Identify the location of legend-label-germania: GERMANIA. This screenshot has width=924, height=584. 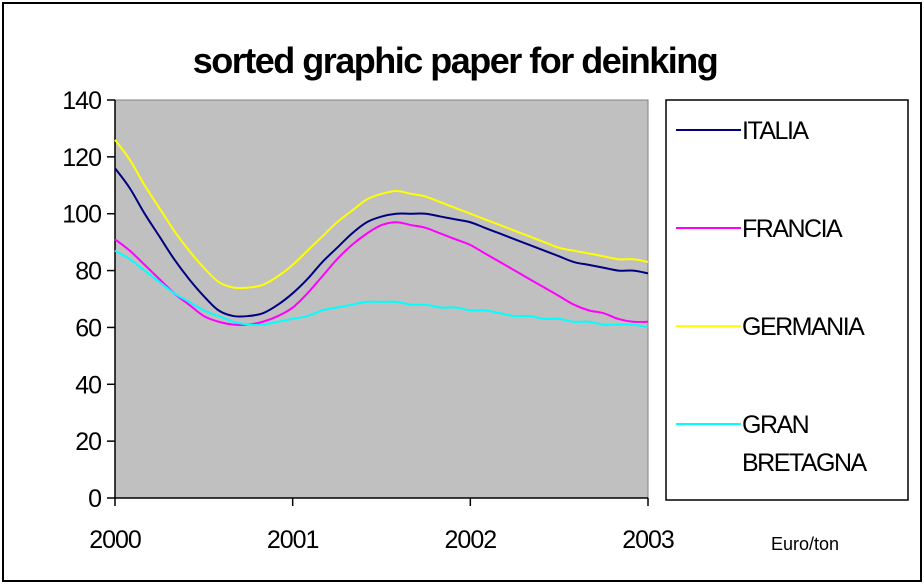
(803, 327).